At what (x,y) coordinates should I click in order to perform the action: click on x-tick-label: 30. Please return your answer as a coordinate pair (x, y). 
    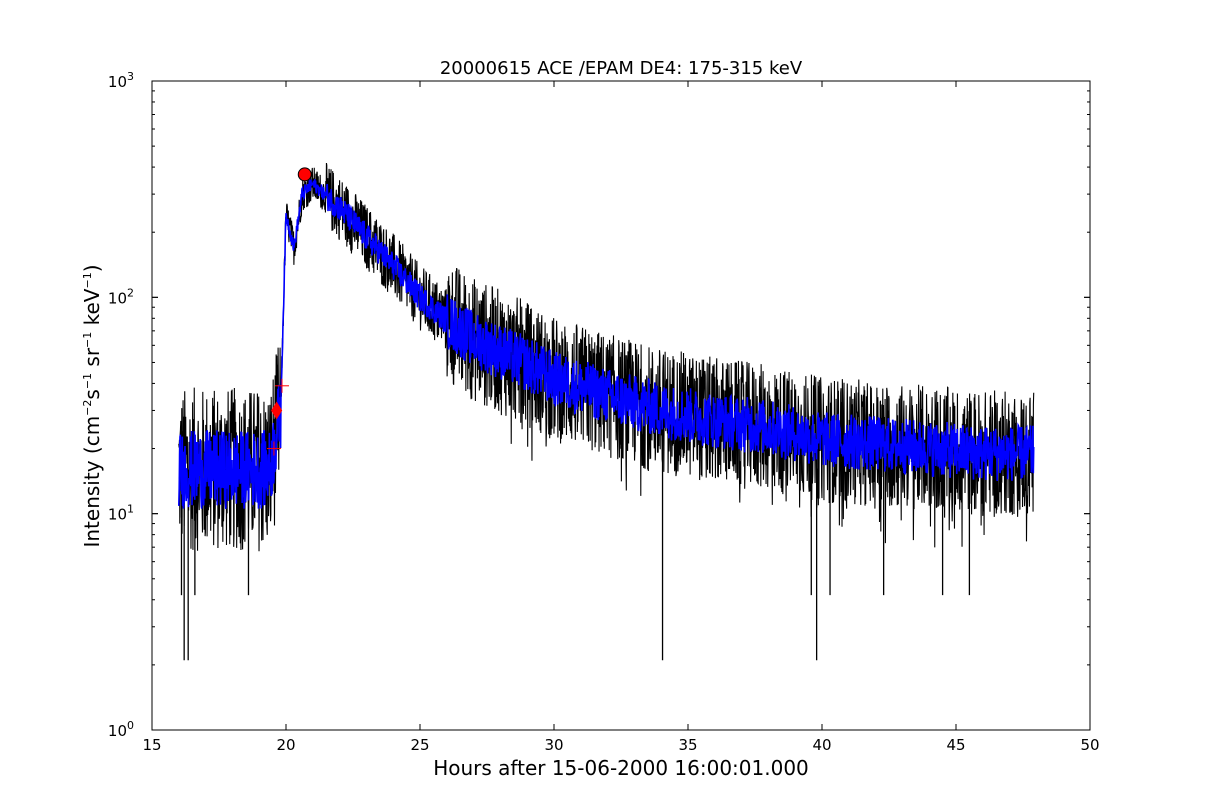
    Looking at the image, I should click on (553, 745).